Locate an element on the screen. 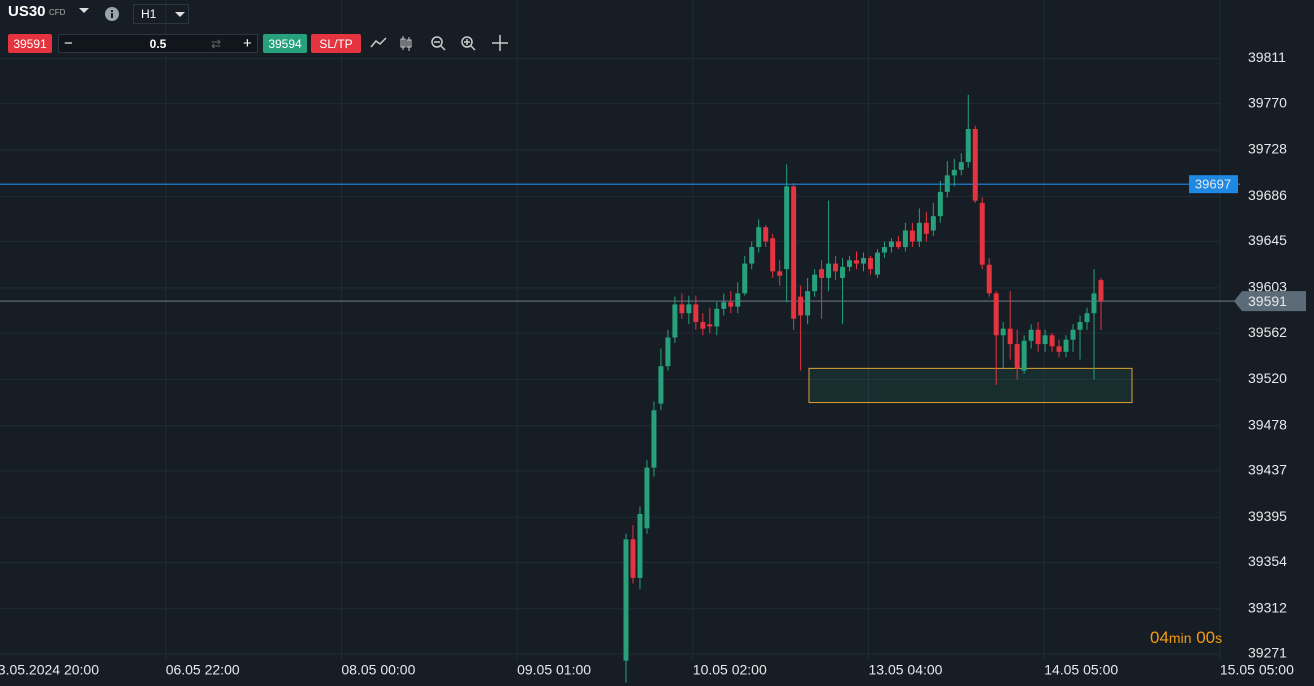 This screenshot has width=1314, height=686. volume: 0.5 is located at coordinates (158, 43).